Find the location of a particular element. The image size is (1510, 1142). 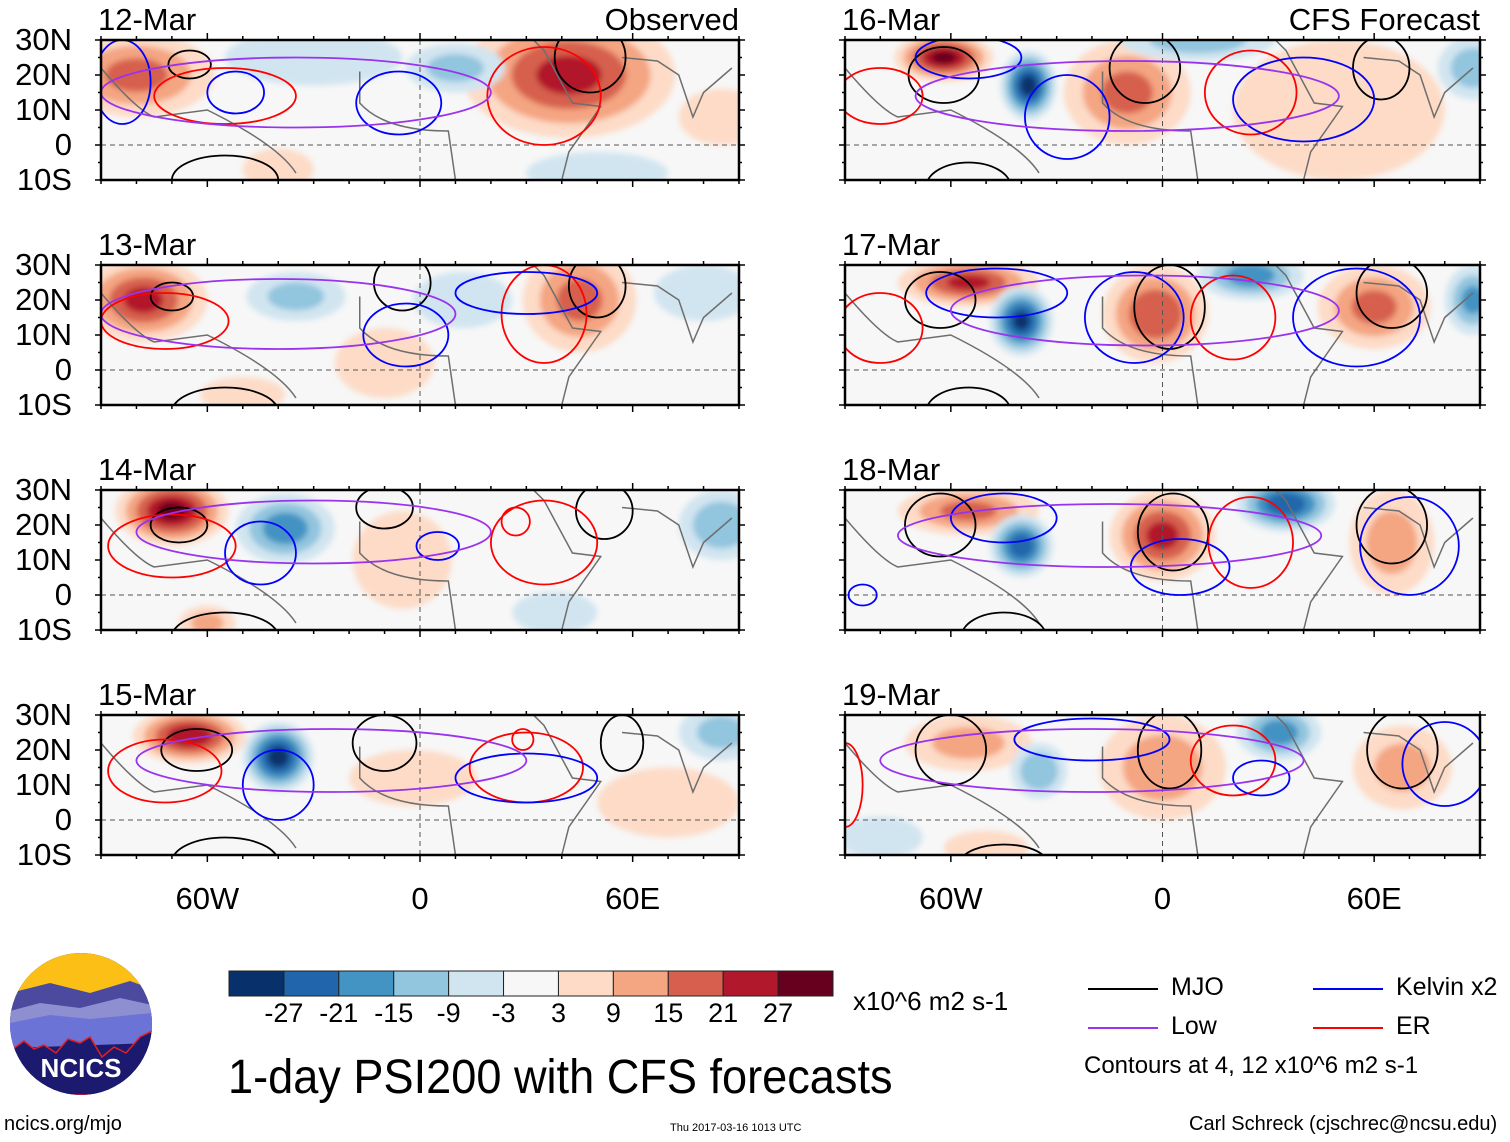

legend-label: Low is located at coordinates (1194, 1026).